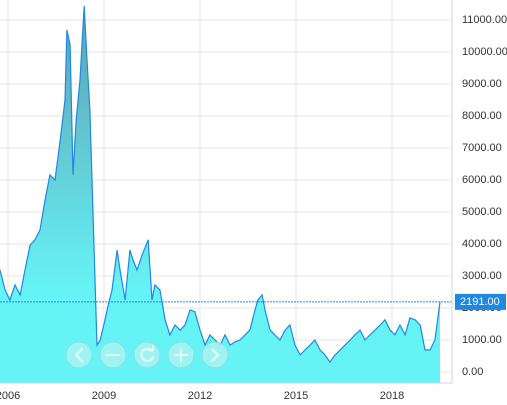  Describe the element at coordinates (482, 212) in the screenshot. I see `y-tick-label: 5000.00` at that location.